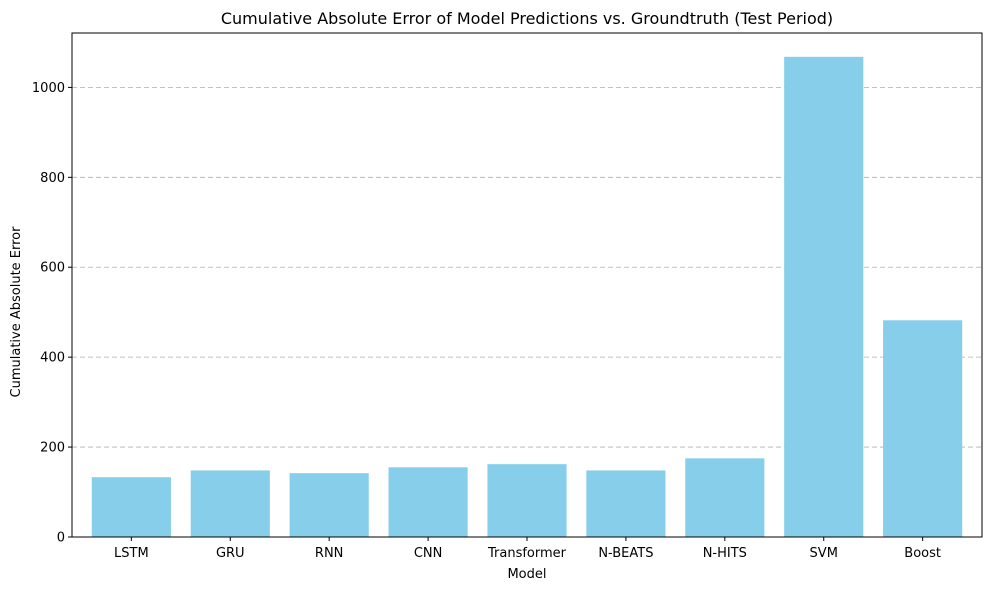  Describe the element at coordinates (527, 500) in the screenshot. I see `bar-transformer` at that location.